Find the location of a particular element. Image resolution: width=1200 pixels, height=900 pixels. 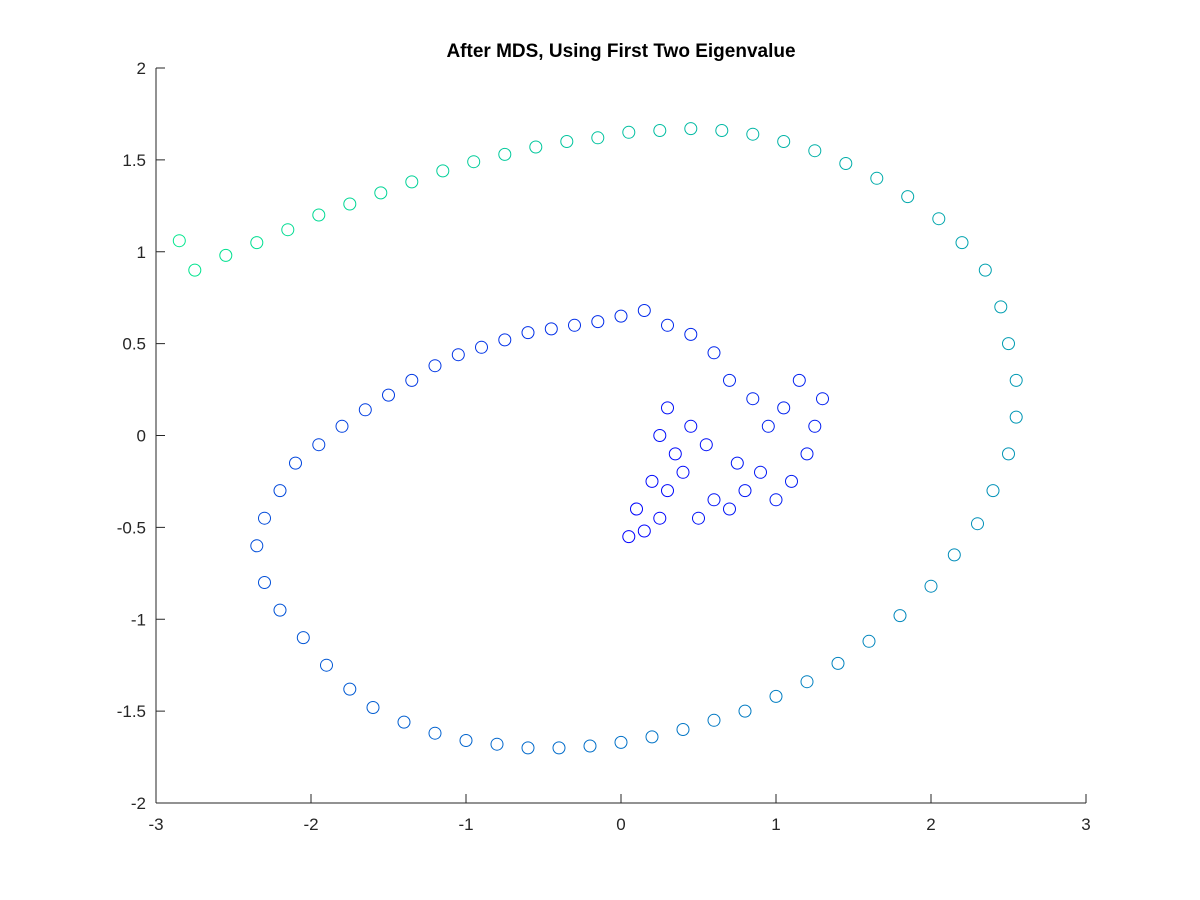

x-tick-label: -1 is located at coordinates (465, 824).